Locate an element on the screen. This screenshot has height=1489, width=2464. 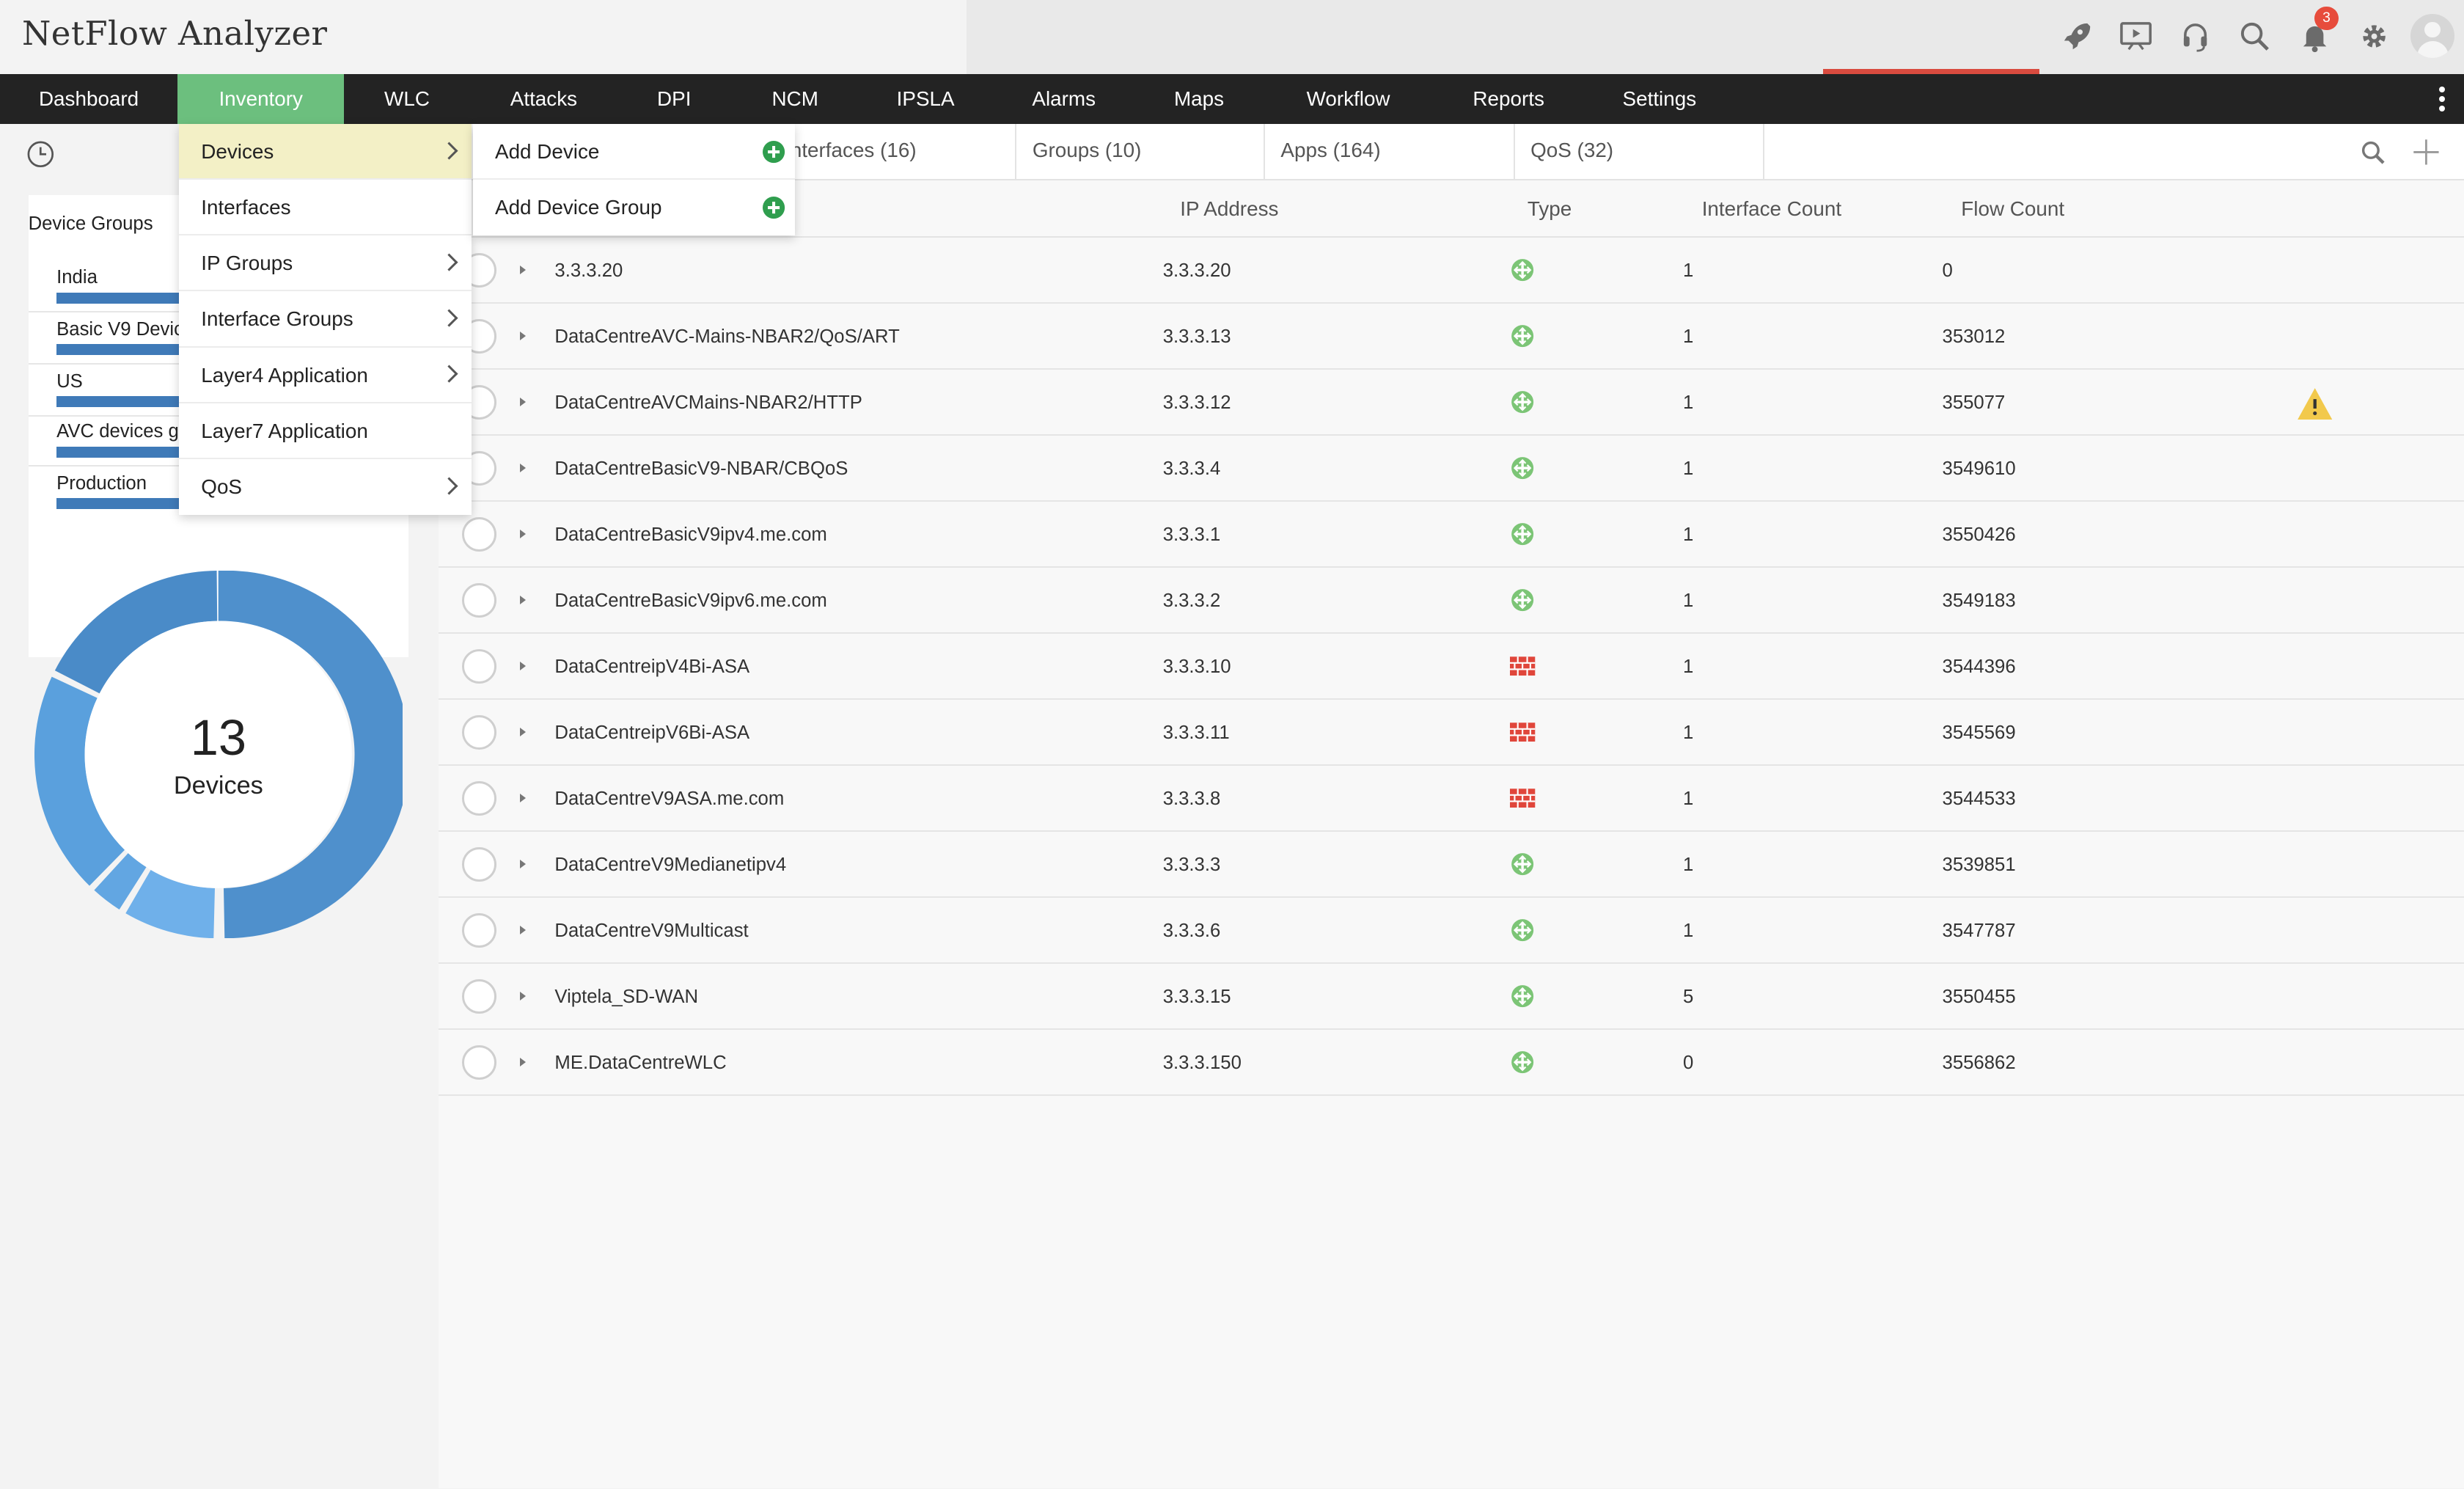
menu-item-devices: Devices is located at coordinates (325, 152).